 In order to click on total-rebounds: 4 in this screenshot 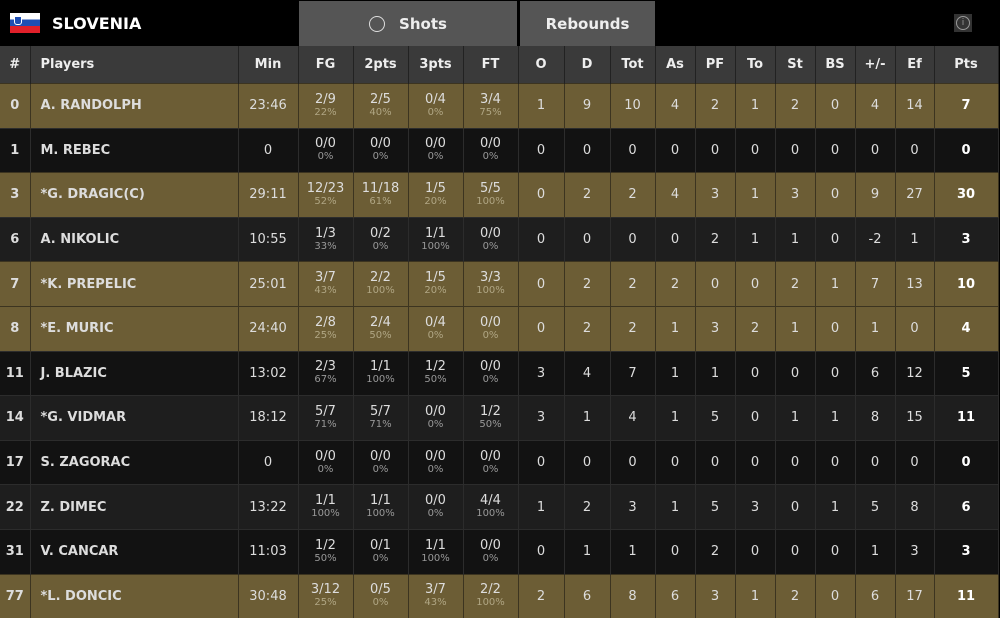, I will do `click(633, 418)`.